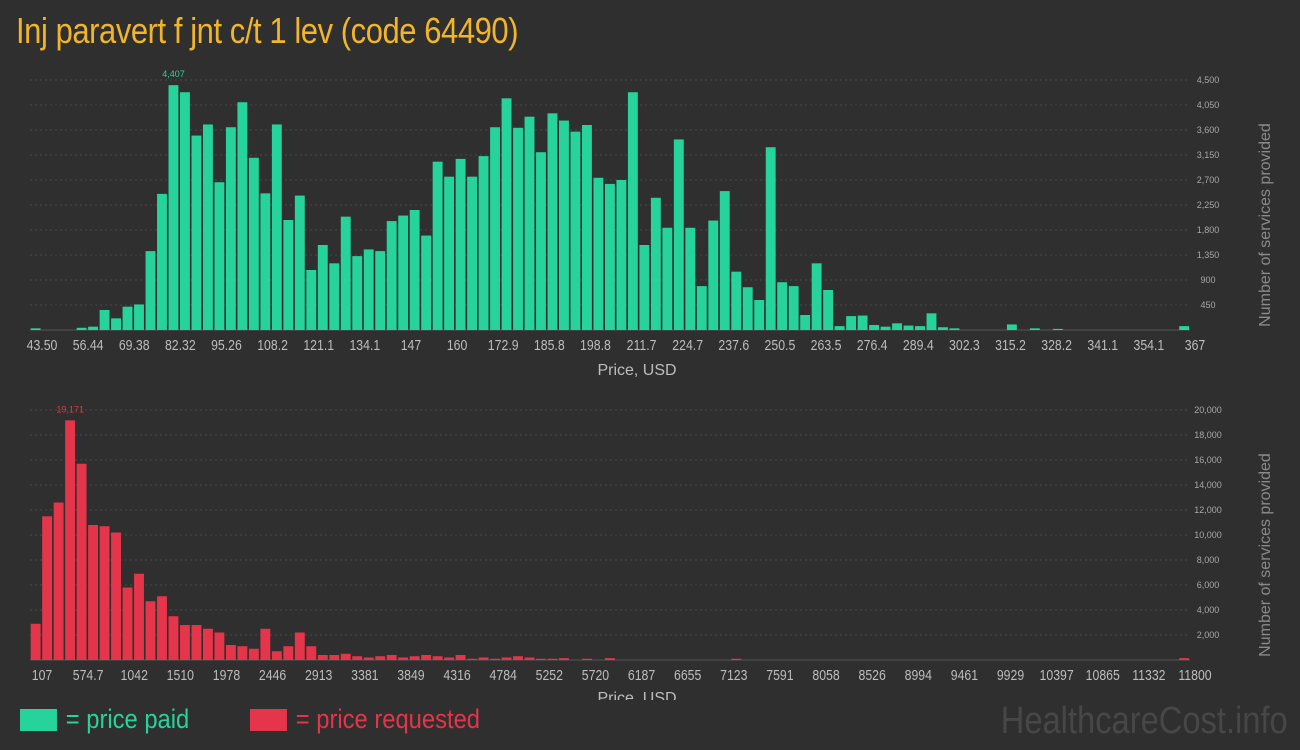 The height and width of the screenshot is (750, 1300). What do you see at coordinates (826, 675) in the screenshot?
I see `x-tick-label: 8058` at bounding box center [826, 675].